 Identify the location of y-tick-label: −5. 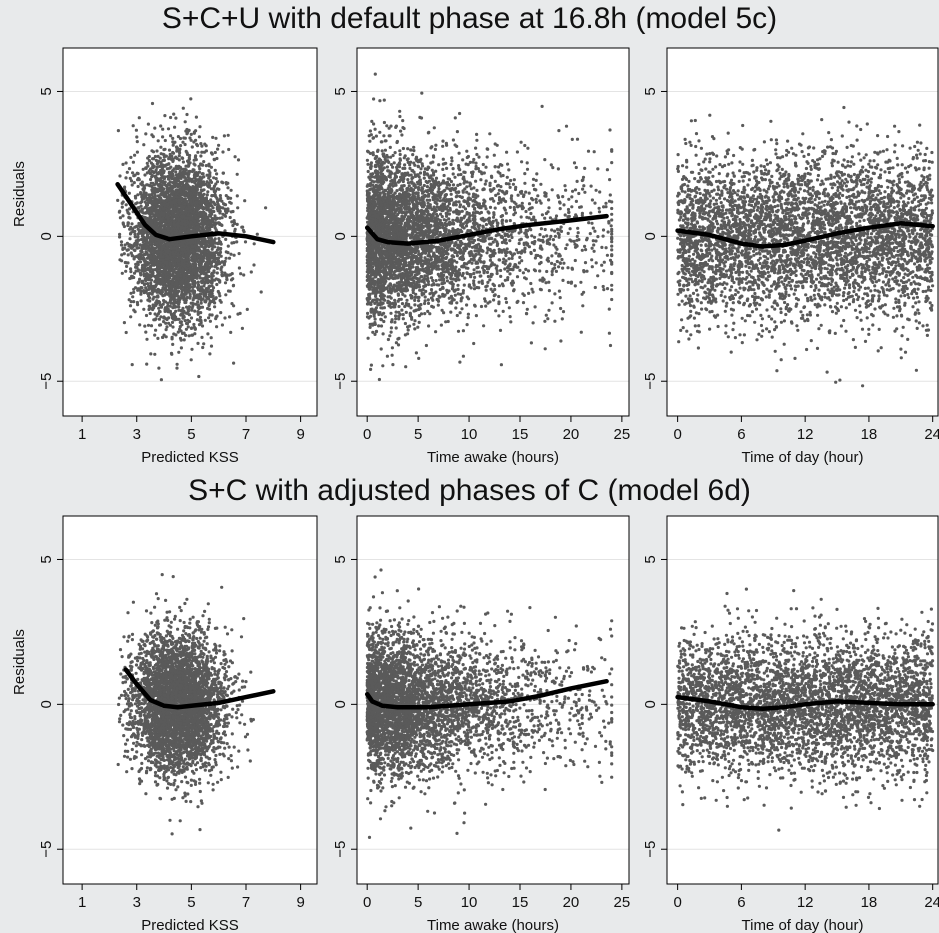
(46, 381).